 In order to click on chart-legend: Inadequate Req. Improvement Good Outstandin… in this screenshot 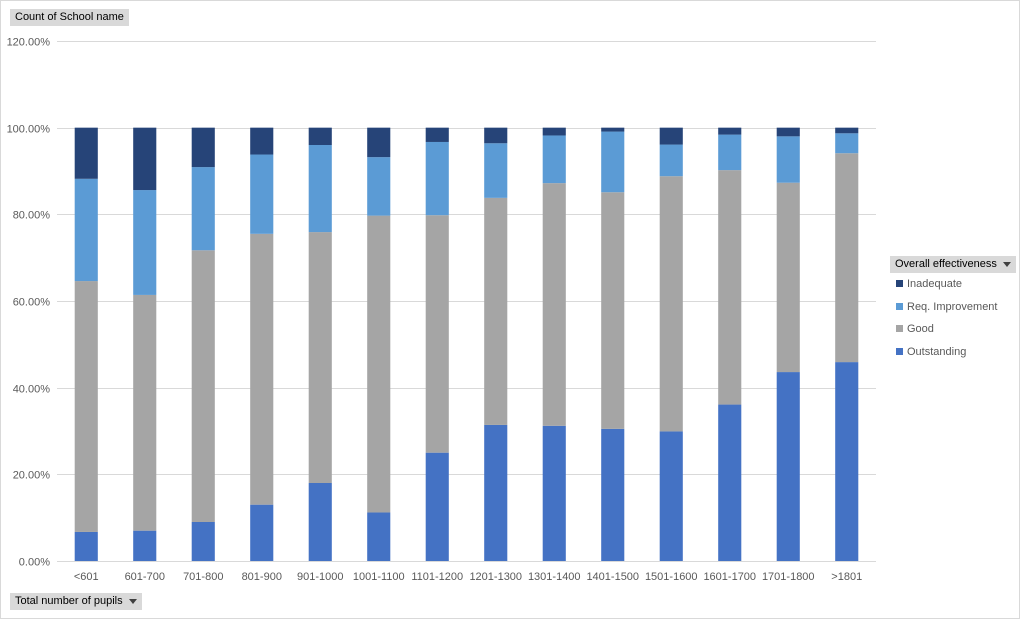, I will do `click(946, 323)`.